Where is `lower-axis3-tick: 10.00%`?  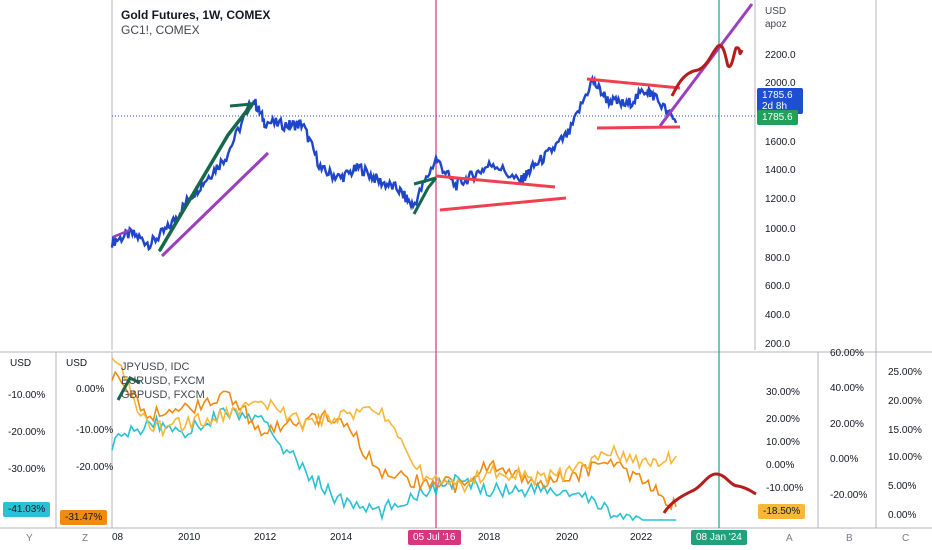 lower-axis3-tick: 10.00% is located at coordinates (783, 442).